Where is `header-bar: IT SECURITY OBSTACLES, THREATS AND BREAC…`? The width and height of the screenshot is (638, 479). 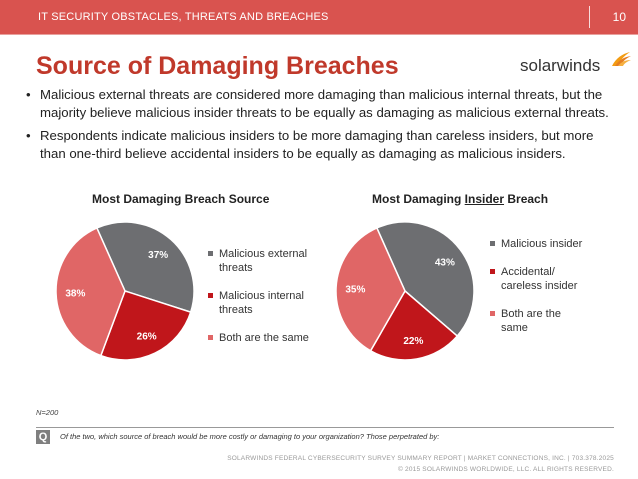 header-bar: IT SECURITY OBSTACLES, THREATS AND BREAC… is located at coordinates (319, 17).